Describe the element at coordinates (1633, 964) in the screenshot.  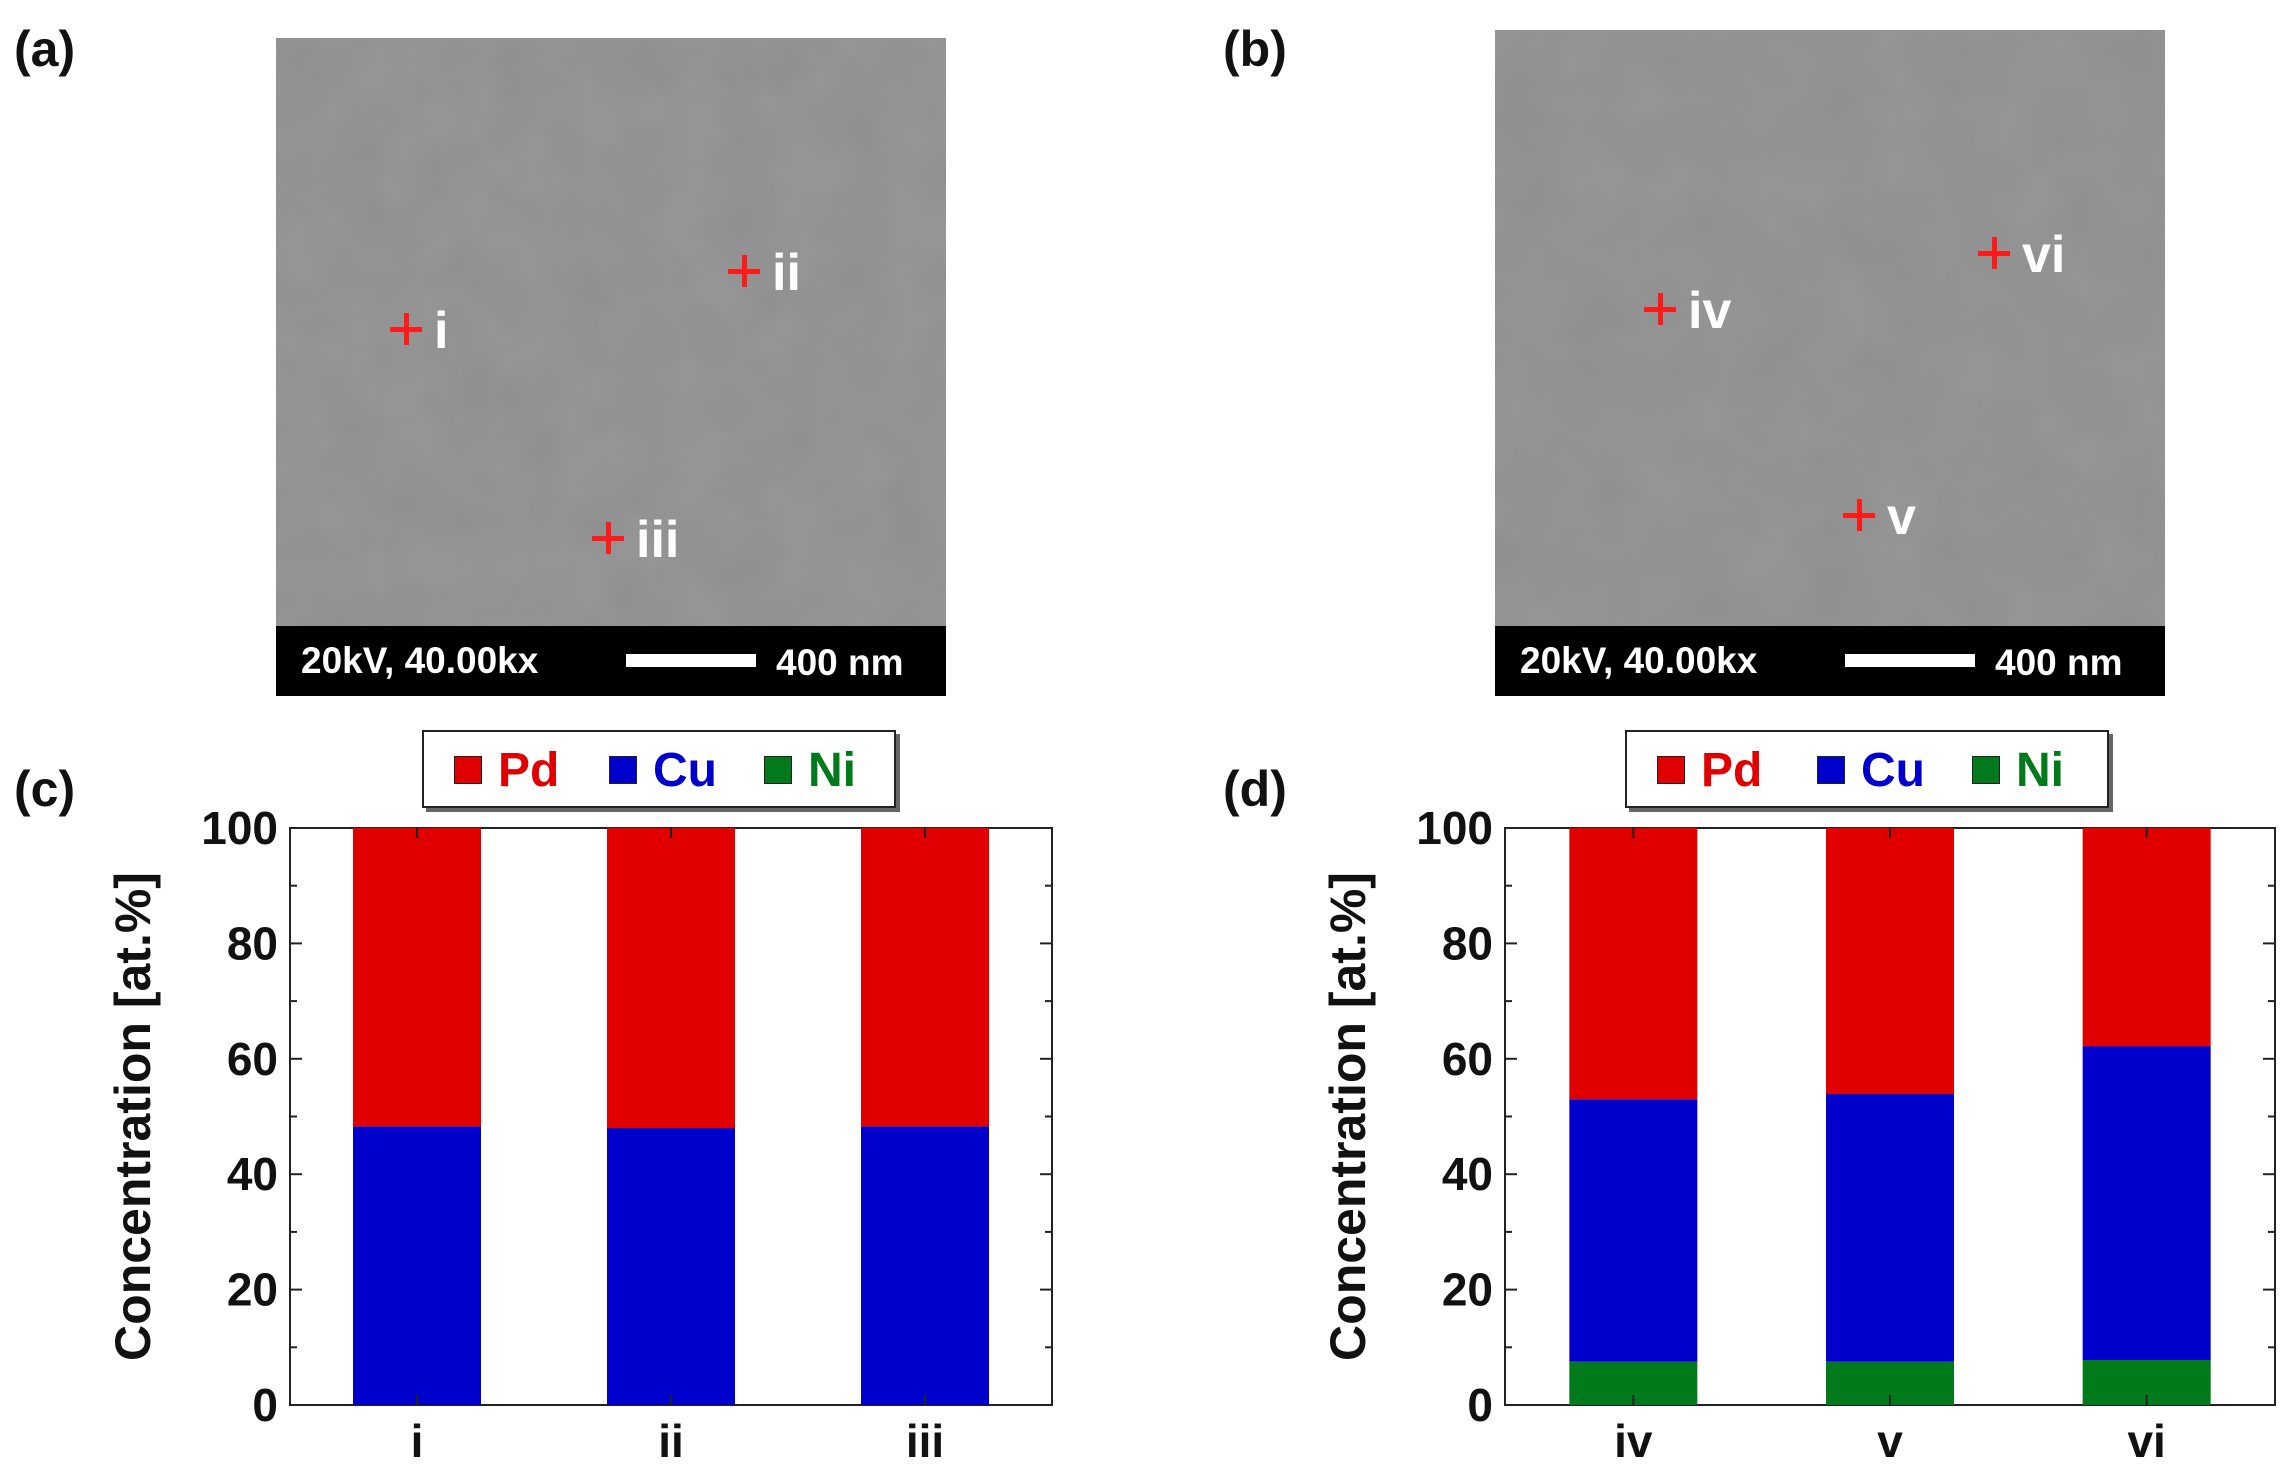
I see `bar-pd-iv` at that location.